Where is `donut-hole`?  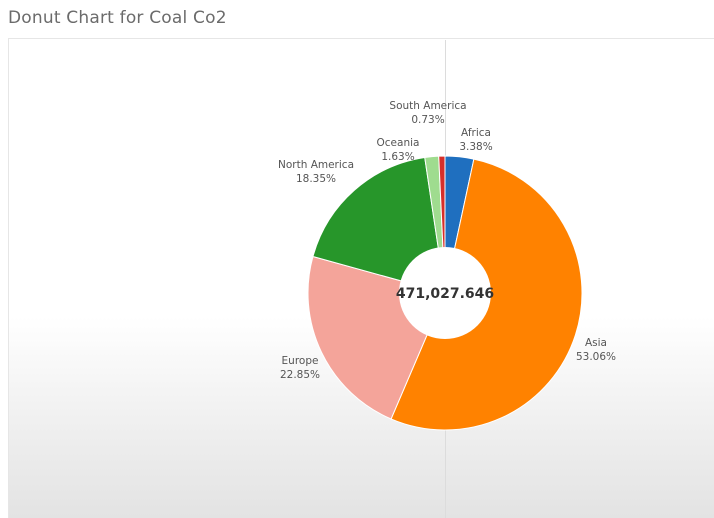 donut-hole is located at coordinates (445, 293).